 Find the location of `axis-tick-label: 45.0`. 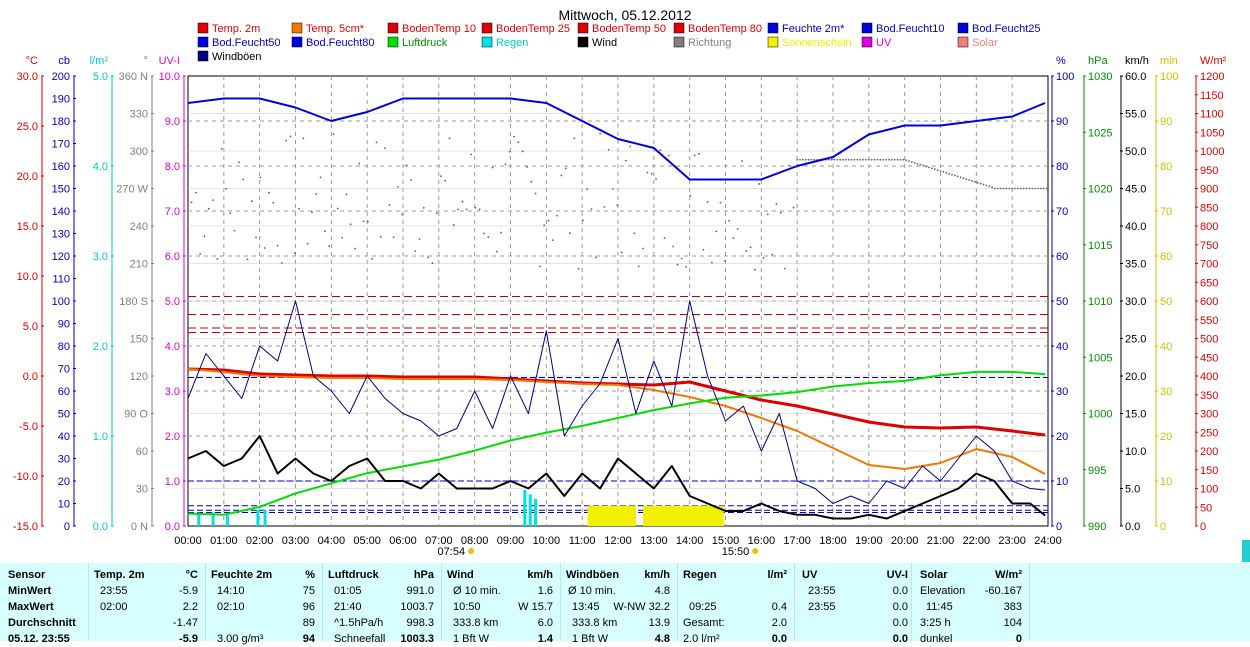

axis-tick-label: 45.0 is located at coordinates (1135, 190).